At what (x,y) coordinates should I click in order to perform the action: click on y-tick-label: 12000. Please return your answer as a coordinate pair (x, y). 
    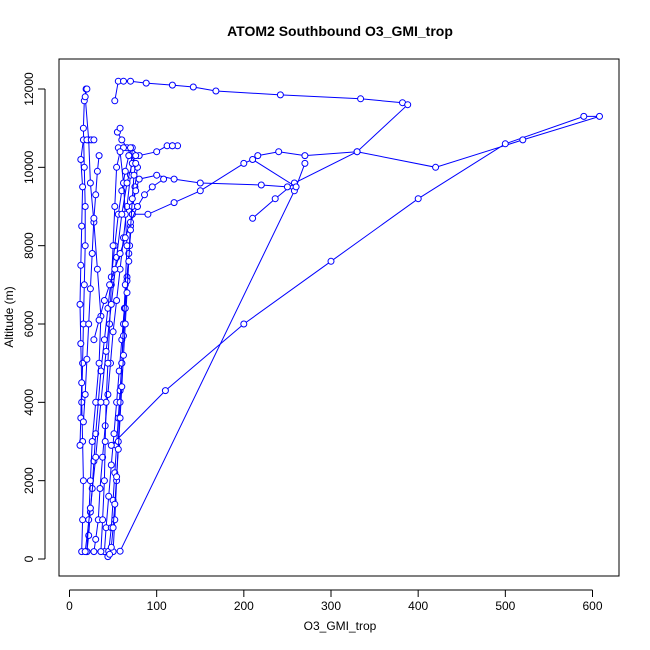
    Looking at the image, I should click on (29, 89).